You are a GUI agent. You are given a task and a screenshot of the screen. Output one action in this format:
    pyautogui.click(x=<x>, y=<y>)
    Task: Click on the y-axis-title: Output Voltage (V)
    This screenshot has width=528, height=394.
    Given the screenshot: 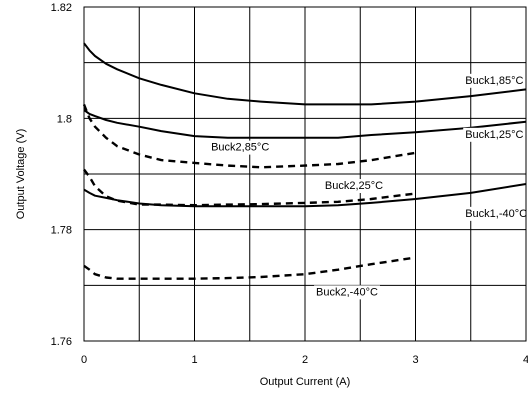 What is the action you would take?
    pyautogui.click(x=21, y=174)
    